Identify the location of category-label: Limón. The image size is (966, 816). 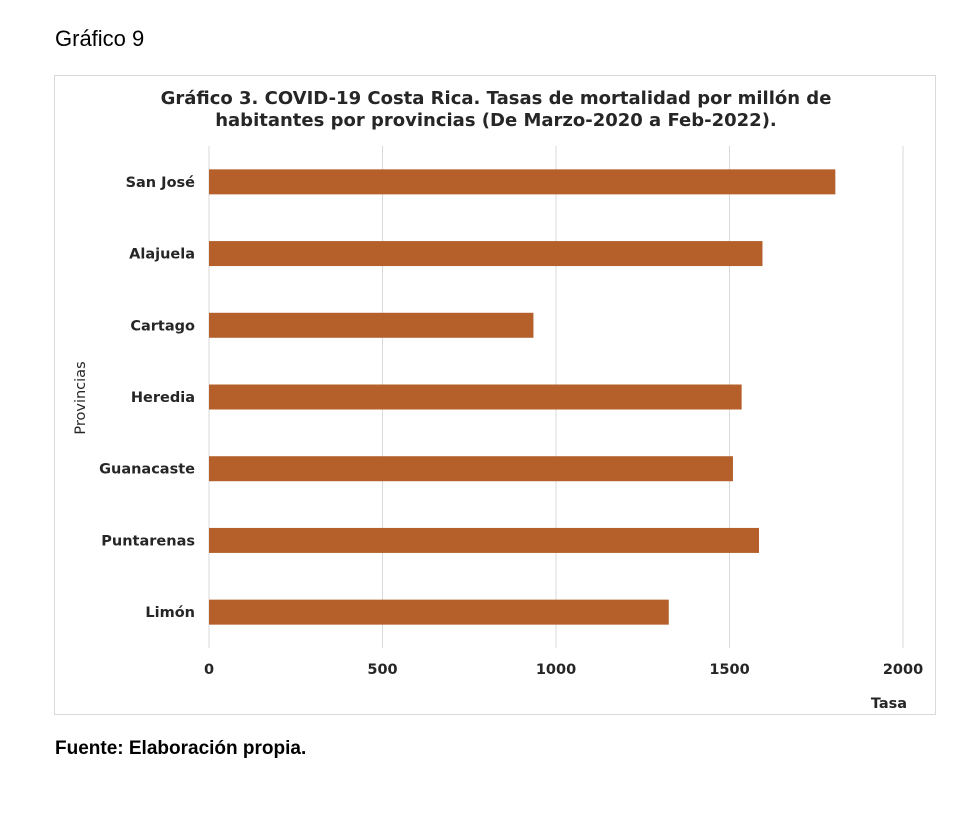
(170, 613).